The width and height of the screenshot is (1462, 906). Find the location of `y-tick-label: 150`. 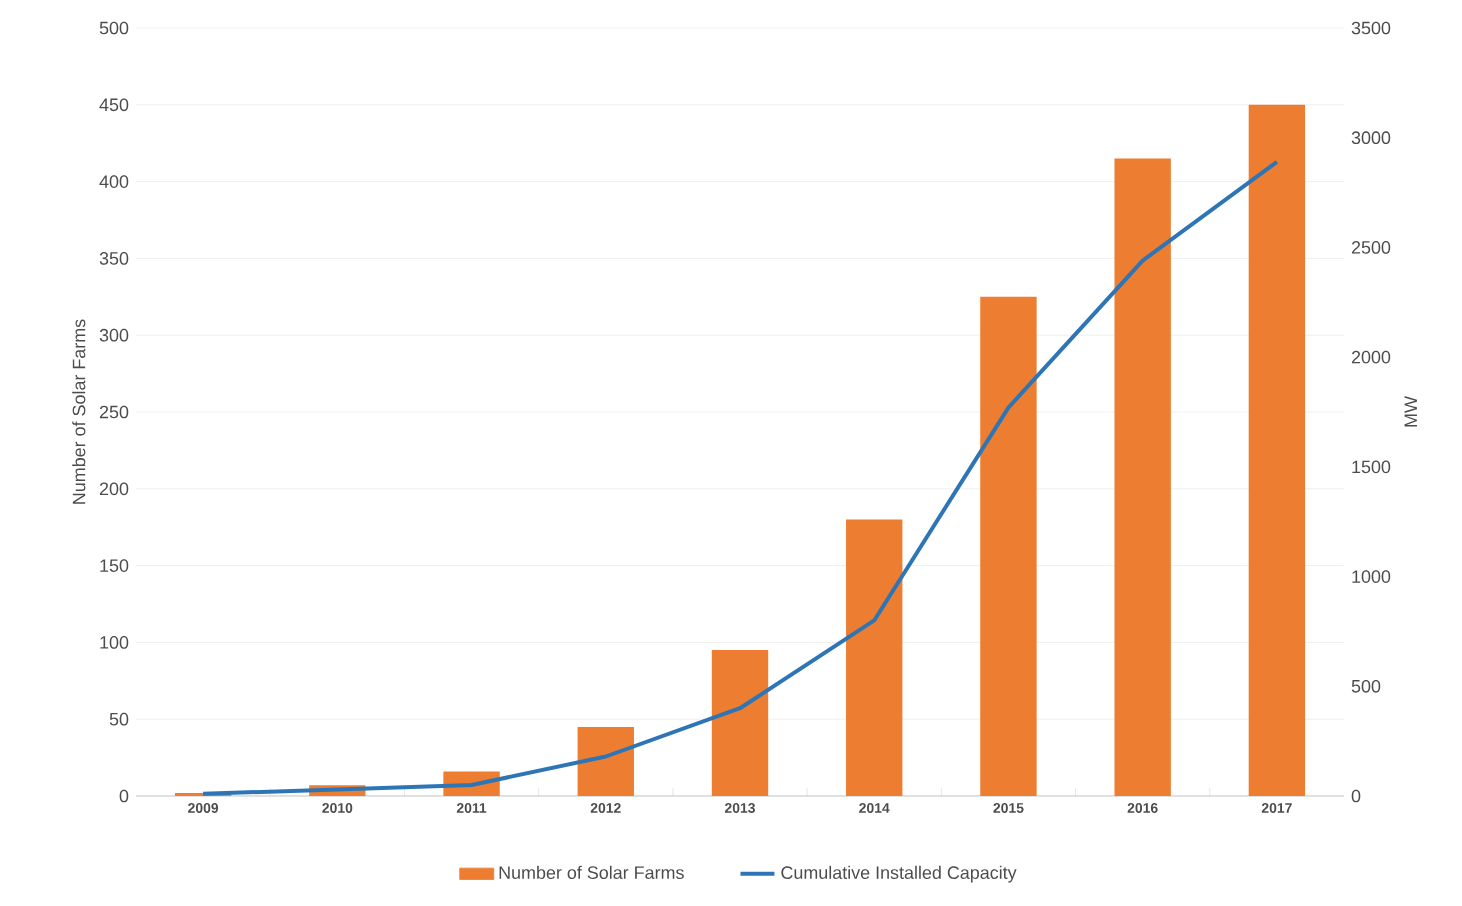

y-tick-label: 150 is located at coordinates (114, 565).